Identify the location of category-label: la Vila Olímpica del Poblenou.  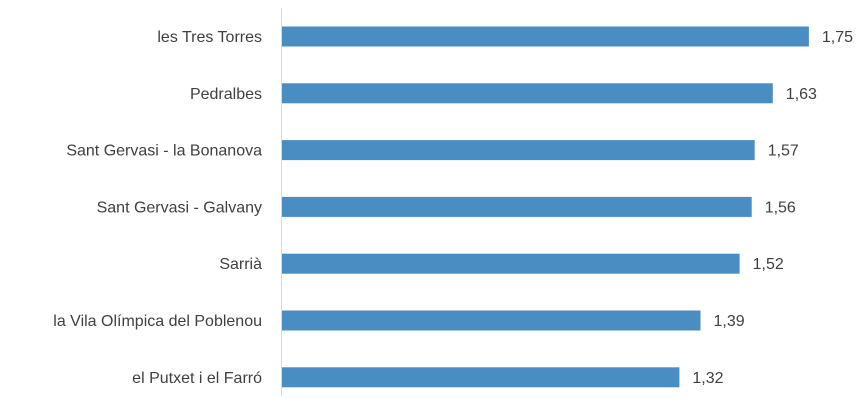
(157, 321).